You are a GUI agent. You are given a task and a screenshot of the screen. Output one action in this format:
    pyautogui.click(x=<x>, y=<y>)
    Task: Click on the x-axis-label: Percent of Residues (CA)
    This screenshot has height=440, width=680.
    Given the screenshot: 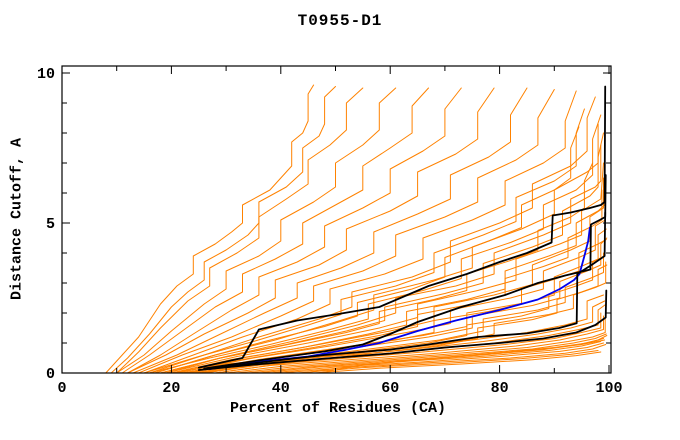 What is the action you would take?
    pyautogui.click(x=338, y=408)
    